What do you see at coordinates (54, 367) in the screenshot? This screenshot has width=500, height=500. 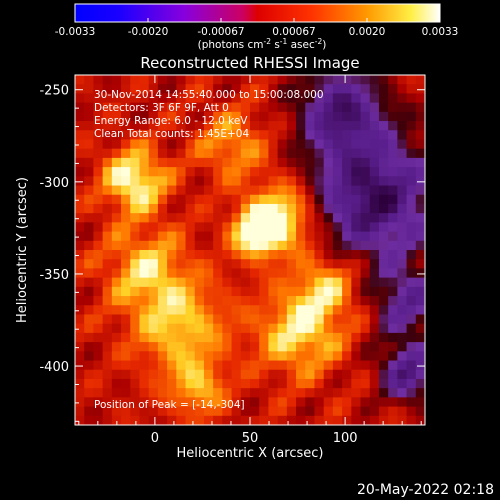 I see `y-tick-label: -400` at bounding box center [54, 367].